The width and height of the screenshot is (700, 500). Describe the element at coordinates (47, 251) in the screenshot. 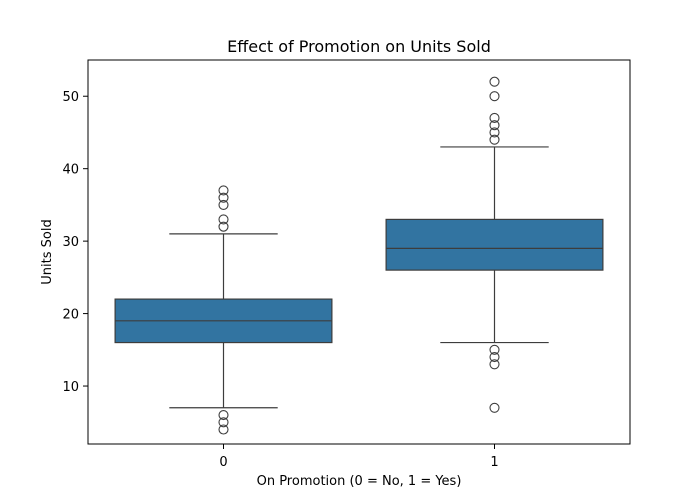

I see `y-axis-label: Units Sold` at that location.